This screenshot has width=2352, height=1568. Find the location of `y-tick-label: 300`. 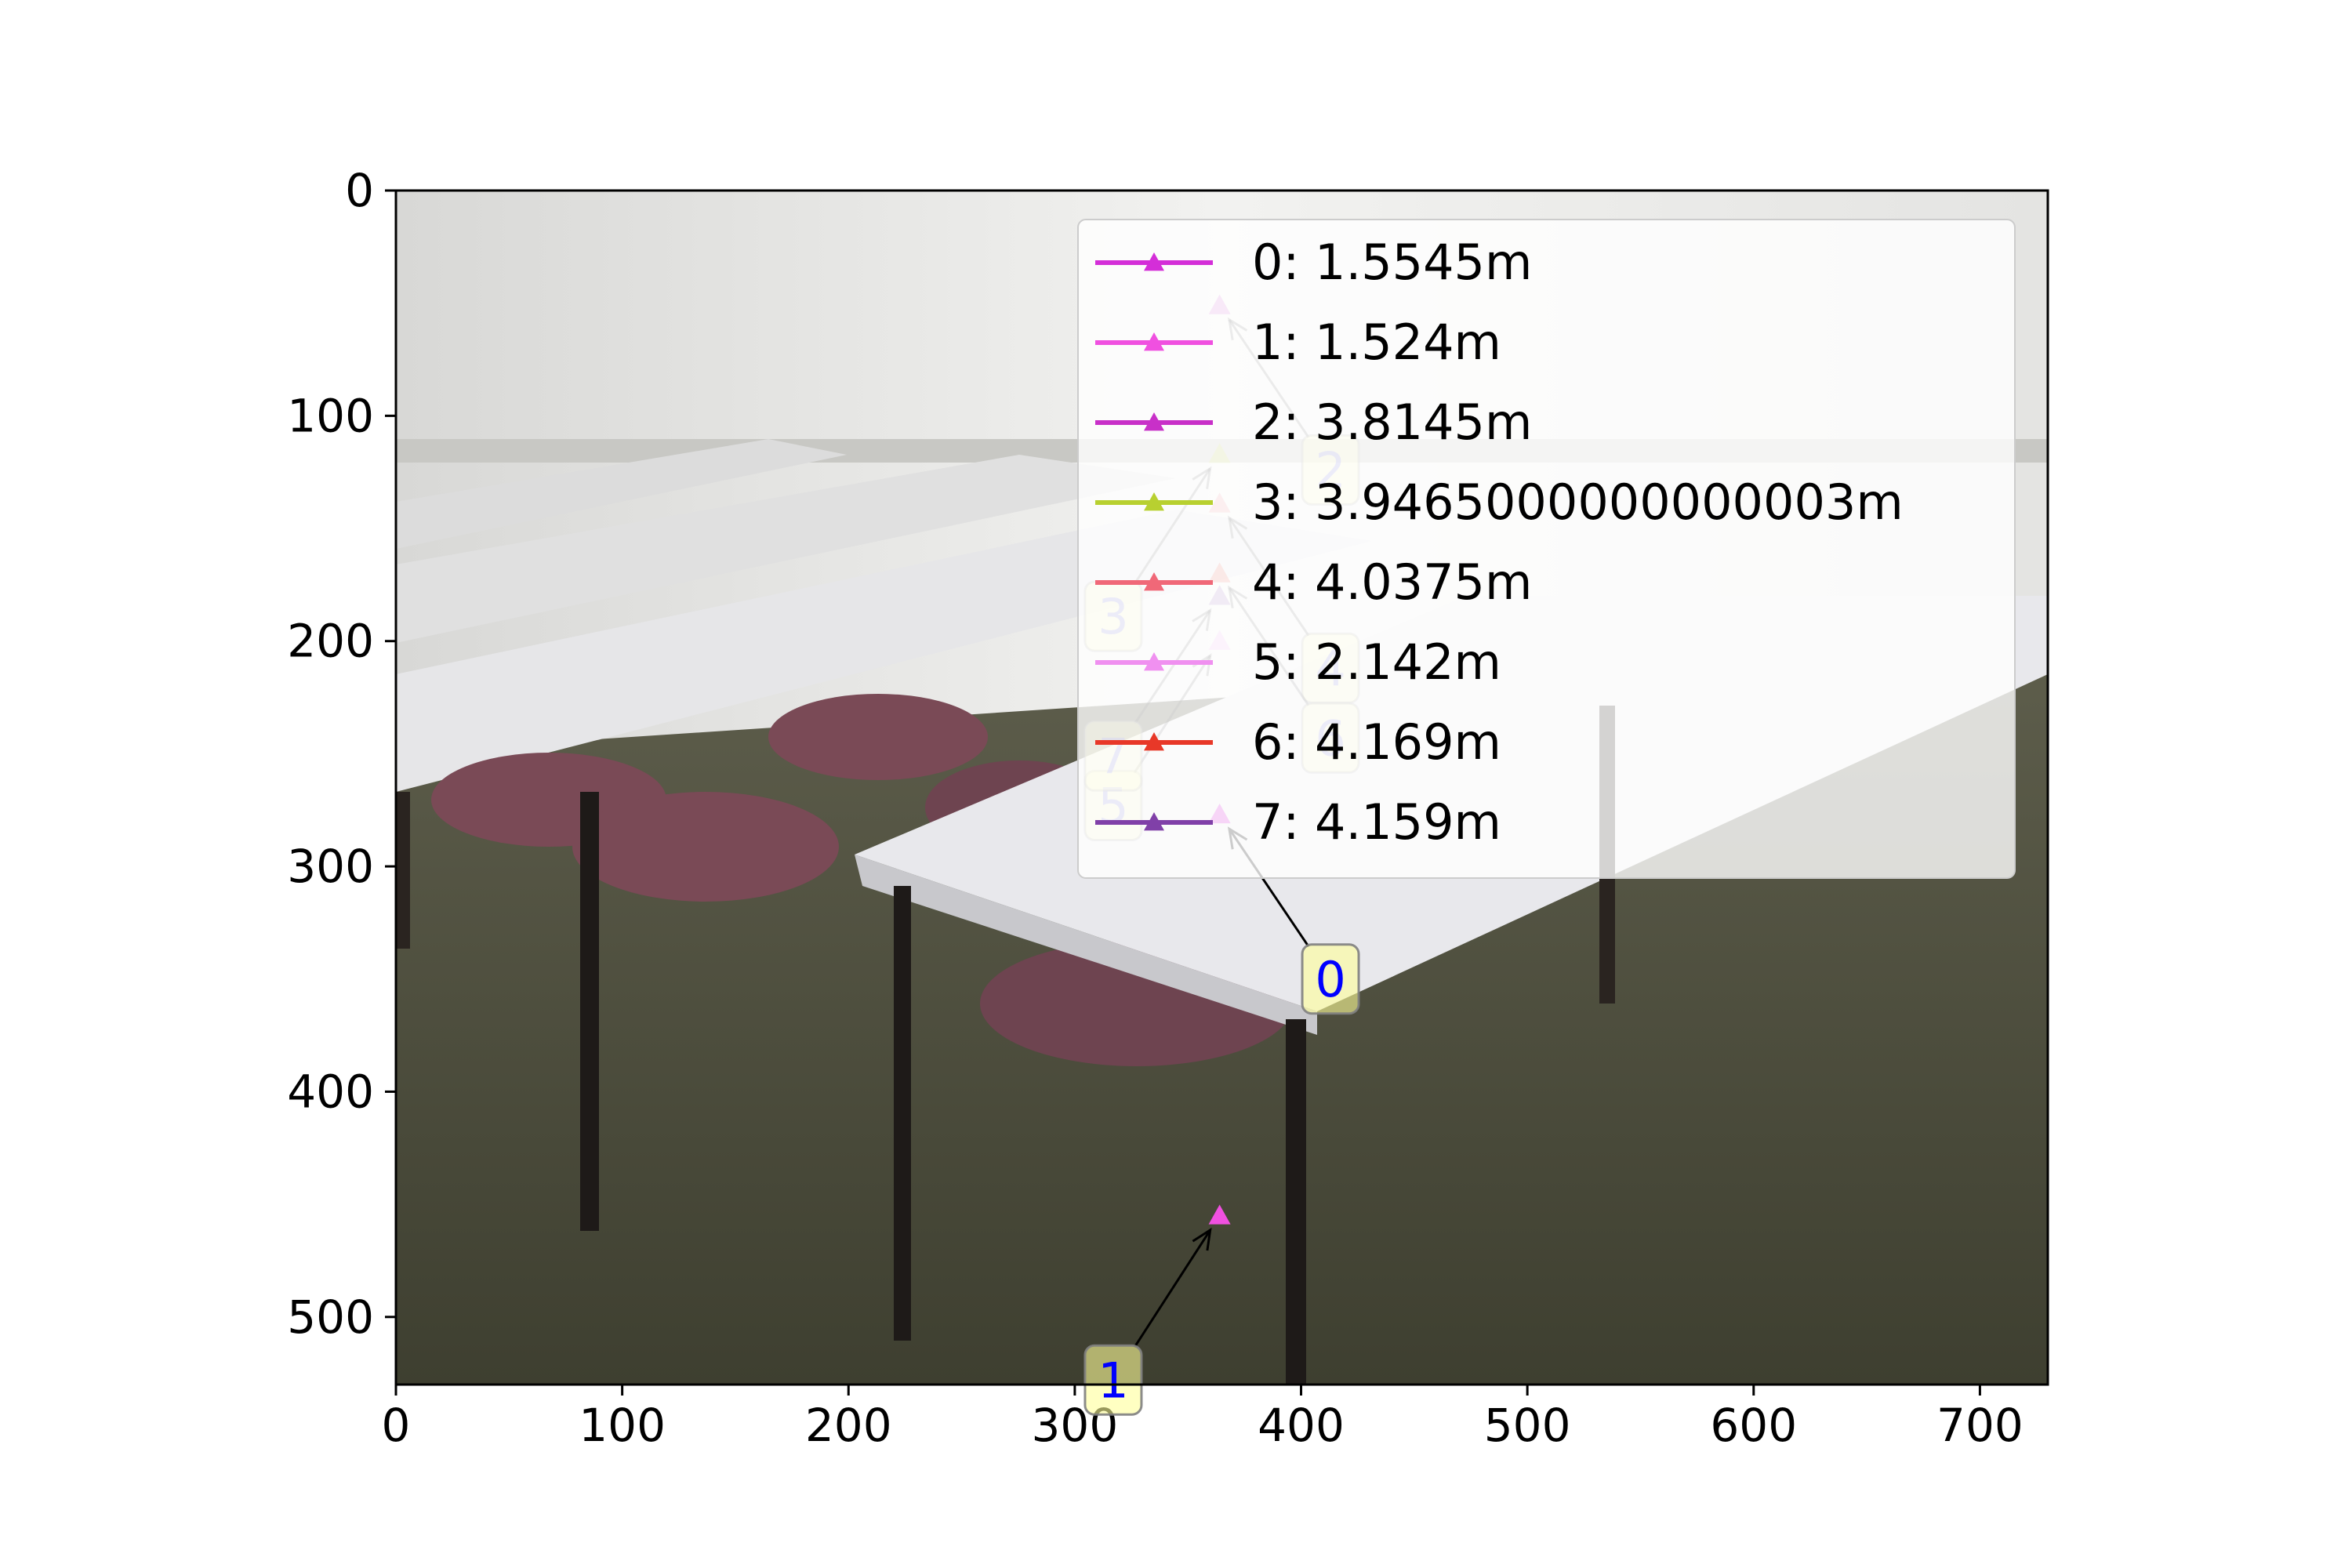

y-tick-label: 300 is located at coordinates (330, 866).